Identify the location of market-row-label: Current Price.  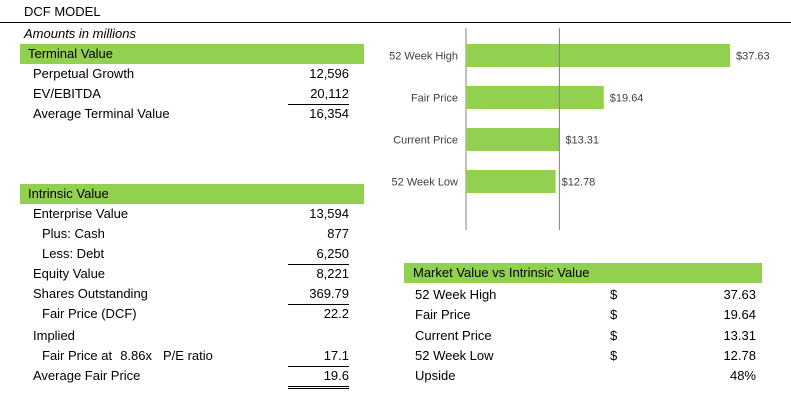
(453, 335).